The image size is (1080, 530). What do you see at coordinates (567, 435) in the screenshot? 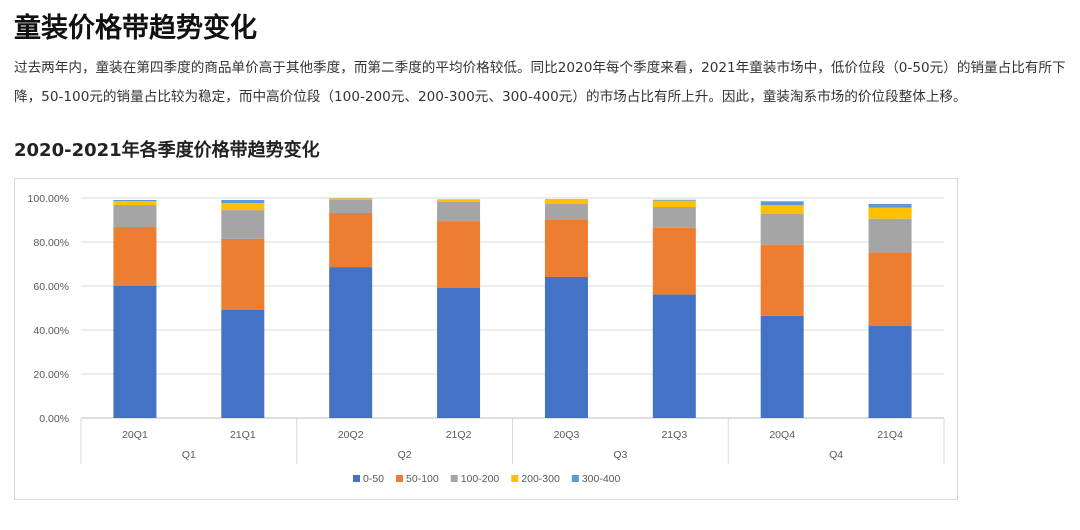
I see `x-tick-label: 20Q3` at bounding box center [567, 435].